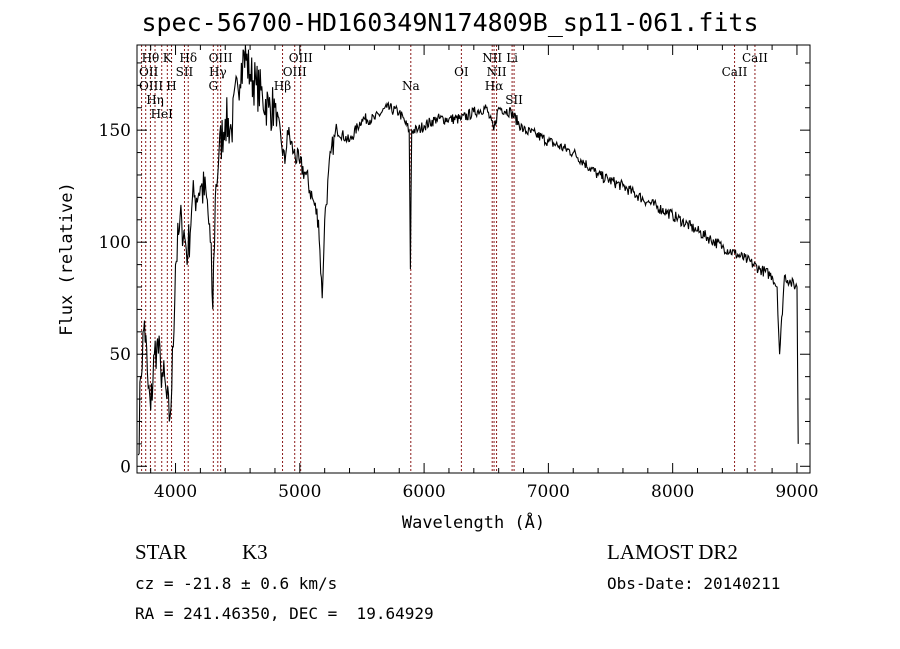 This screenshot has width=900, height=649. What do you see at coordinates (67, 259) in the screenshot?
I see `y-axis-label: Flux (relative)` at bounding box center [67, 259].